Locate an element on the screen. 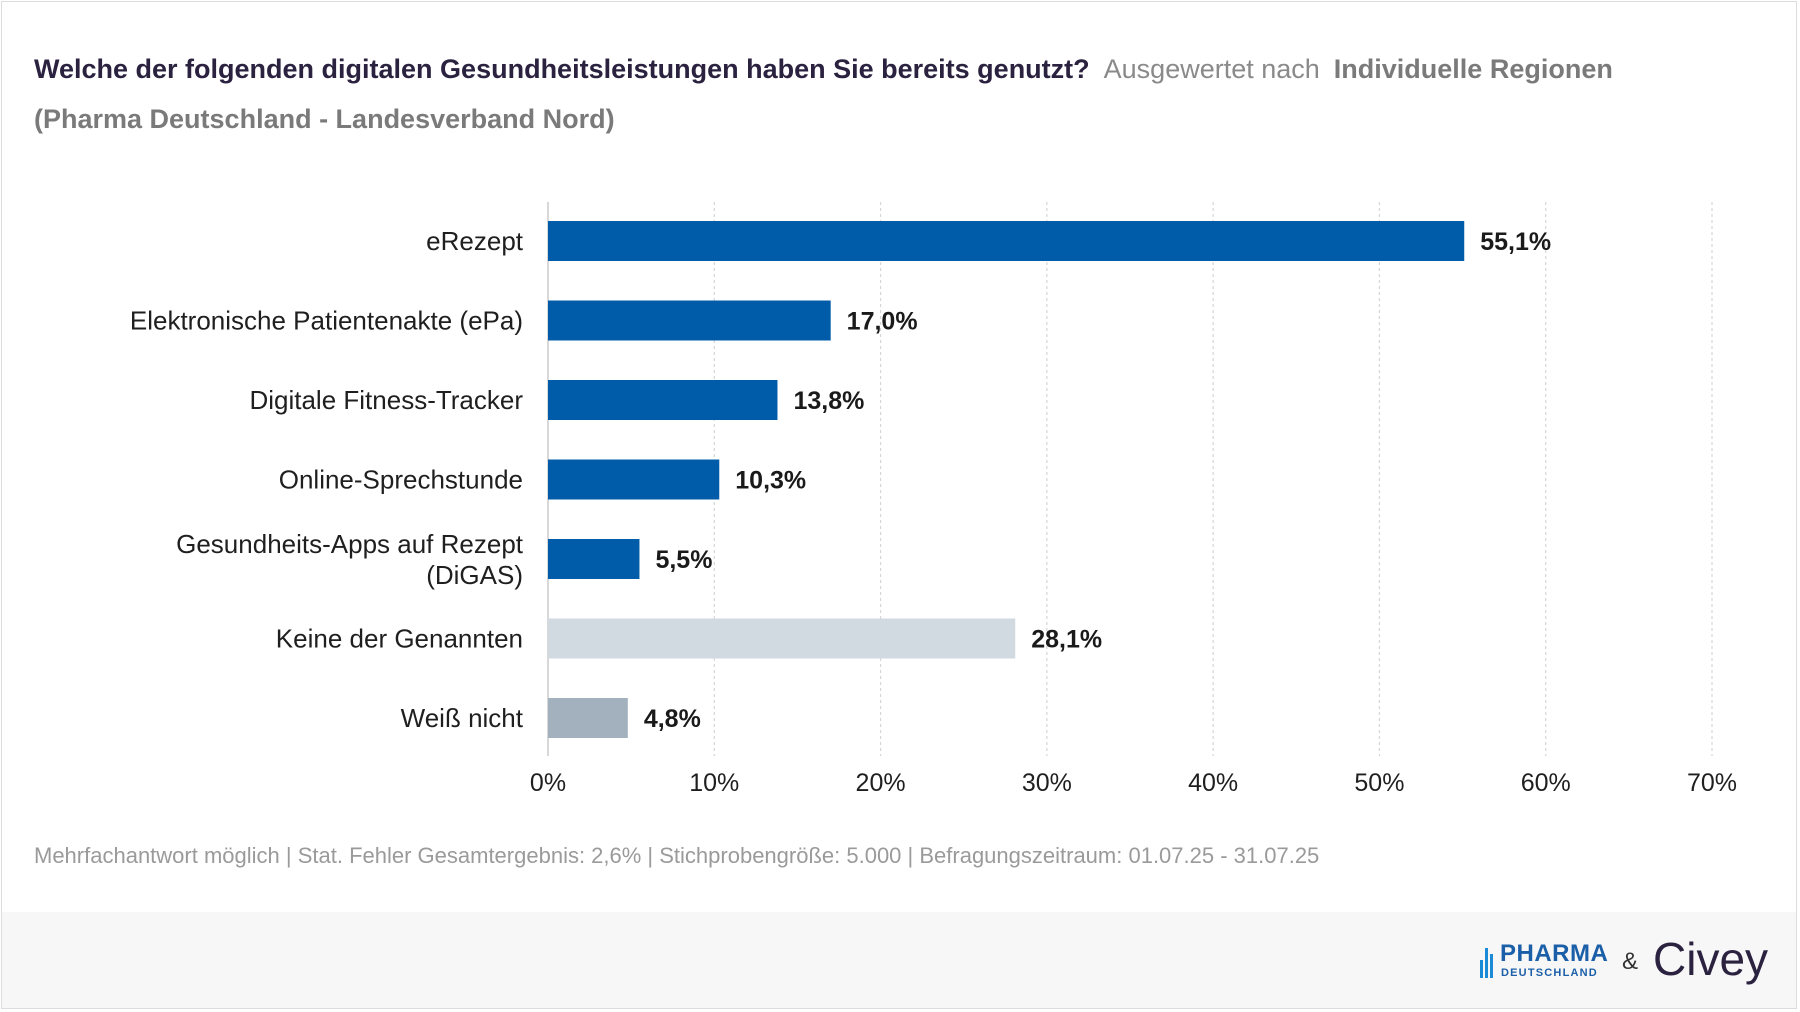 This screenshot has height=1012, width=1800. value-label: 17,0% is located at coordinates (882, 322).